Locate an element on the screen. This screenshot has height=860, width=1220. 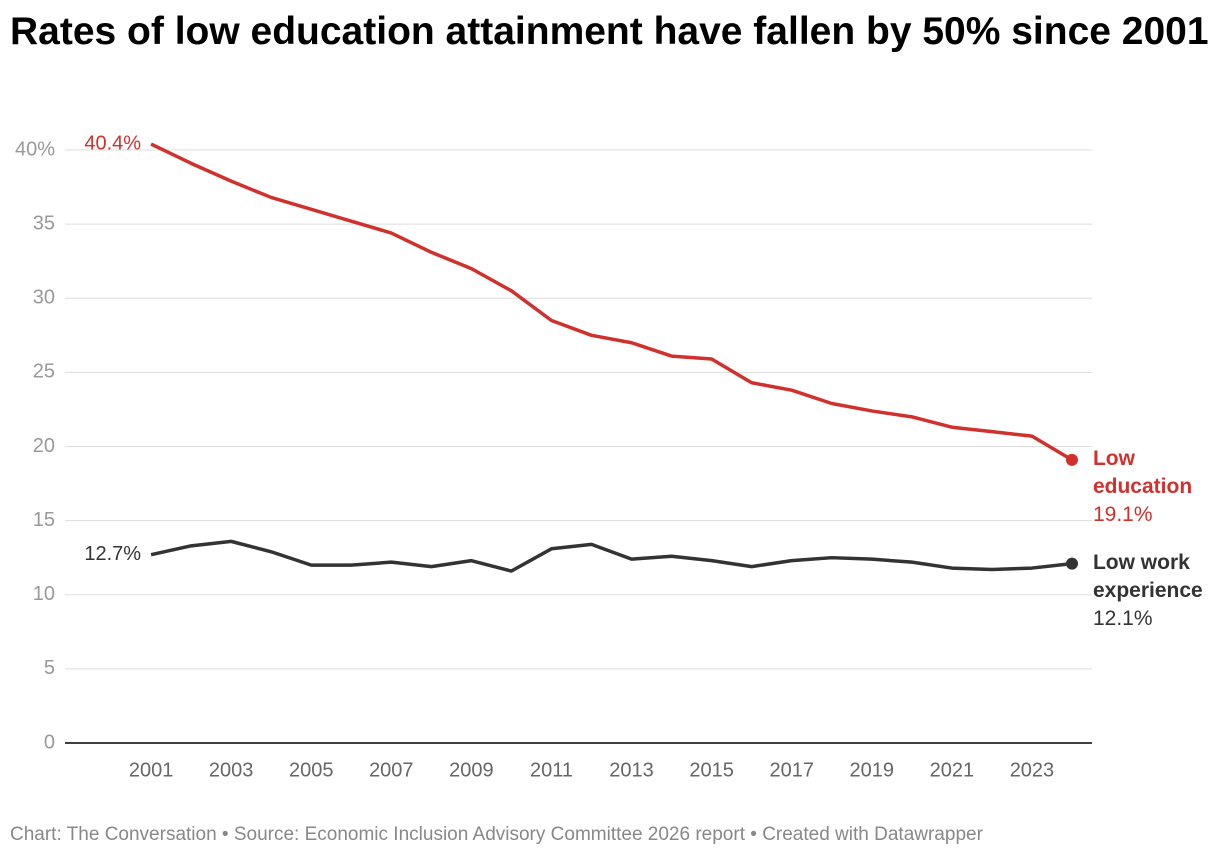
series-label: Low work experience 12.1% is located at coordinates (1155, 591).